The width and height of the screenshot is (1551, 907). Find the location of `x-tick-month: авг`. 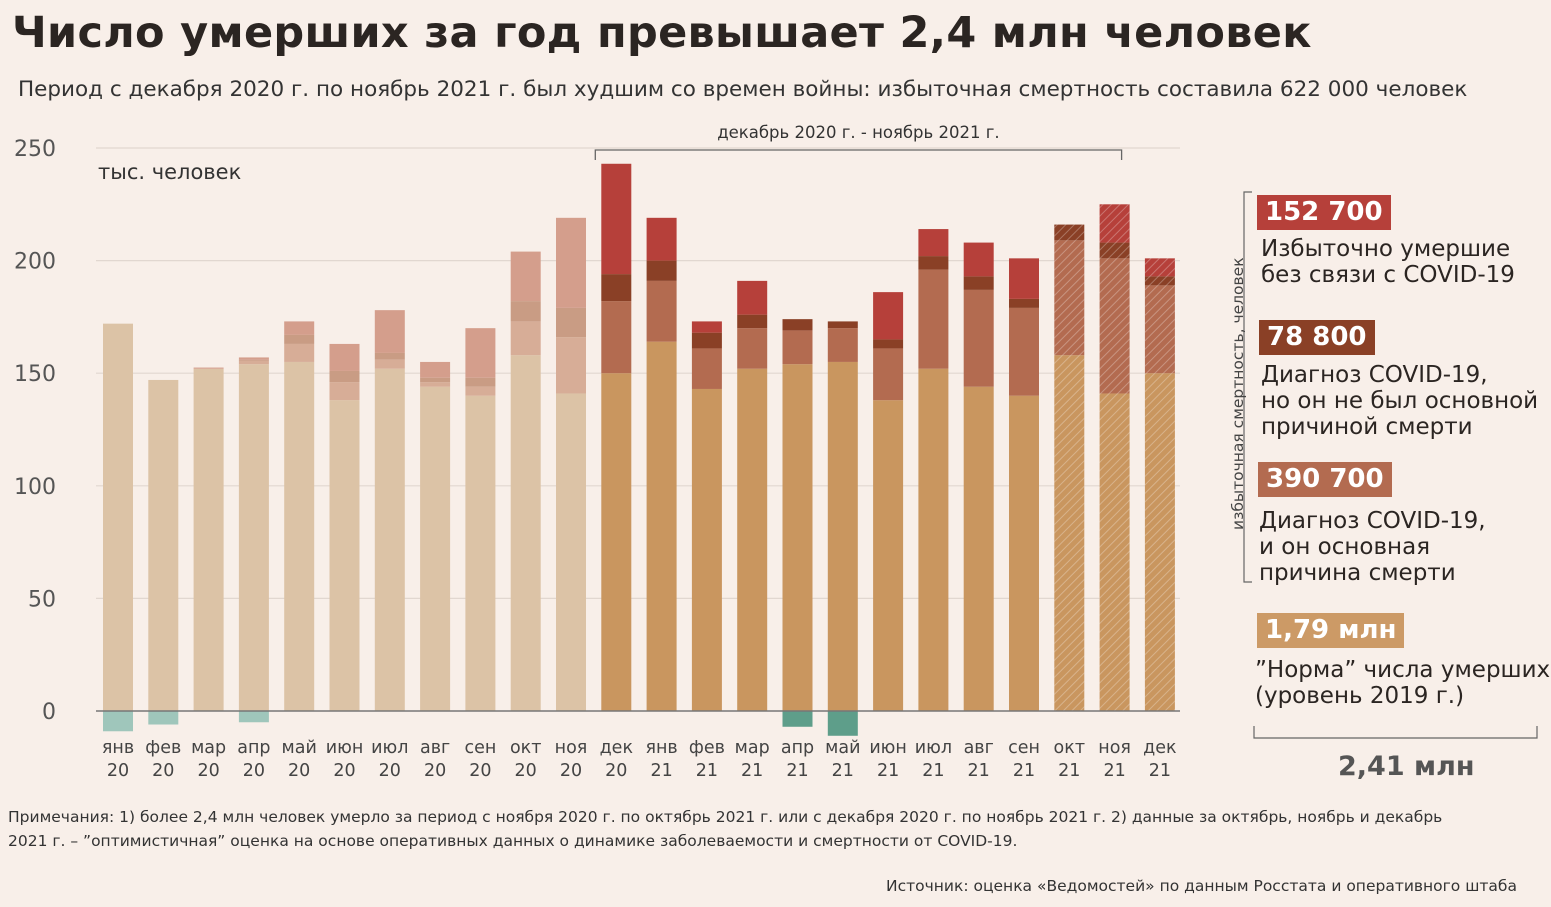

x-tick-month: авг is located at coordinates (979, 748).